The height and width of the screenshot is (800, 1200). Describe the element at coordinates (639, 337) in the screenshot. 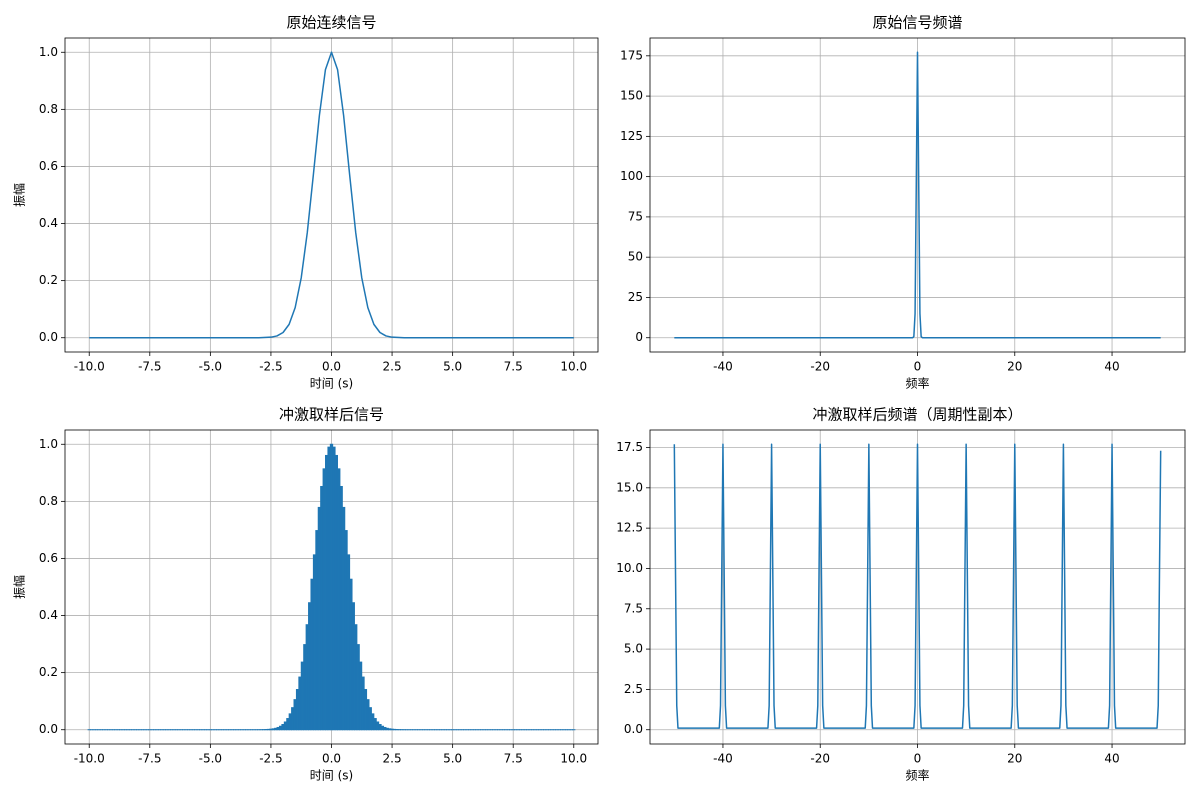

I see `y-tick-label: 0` at that location.